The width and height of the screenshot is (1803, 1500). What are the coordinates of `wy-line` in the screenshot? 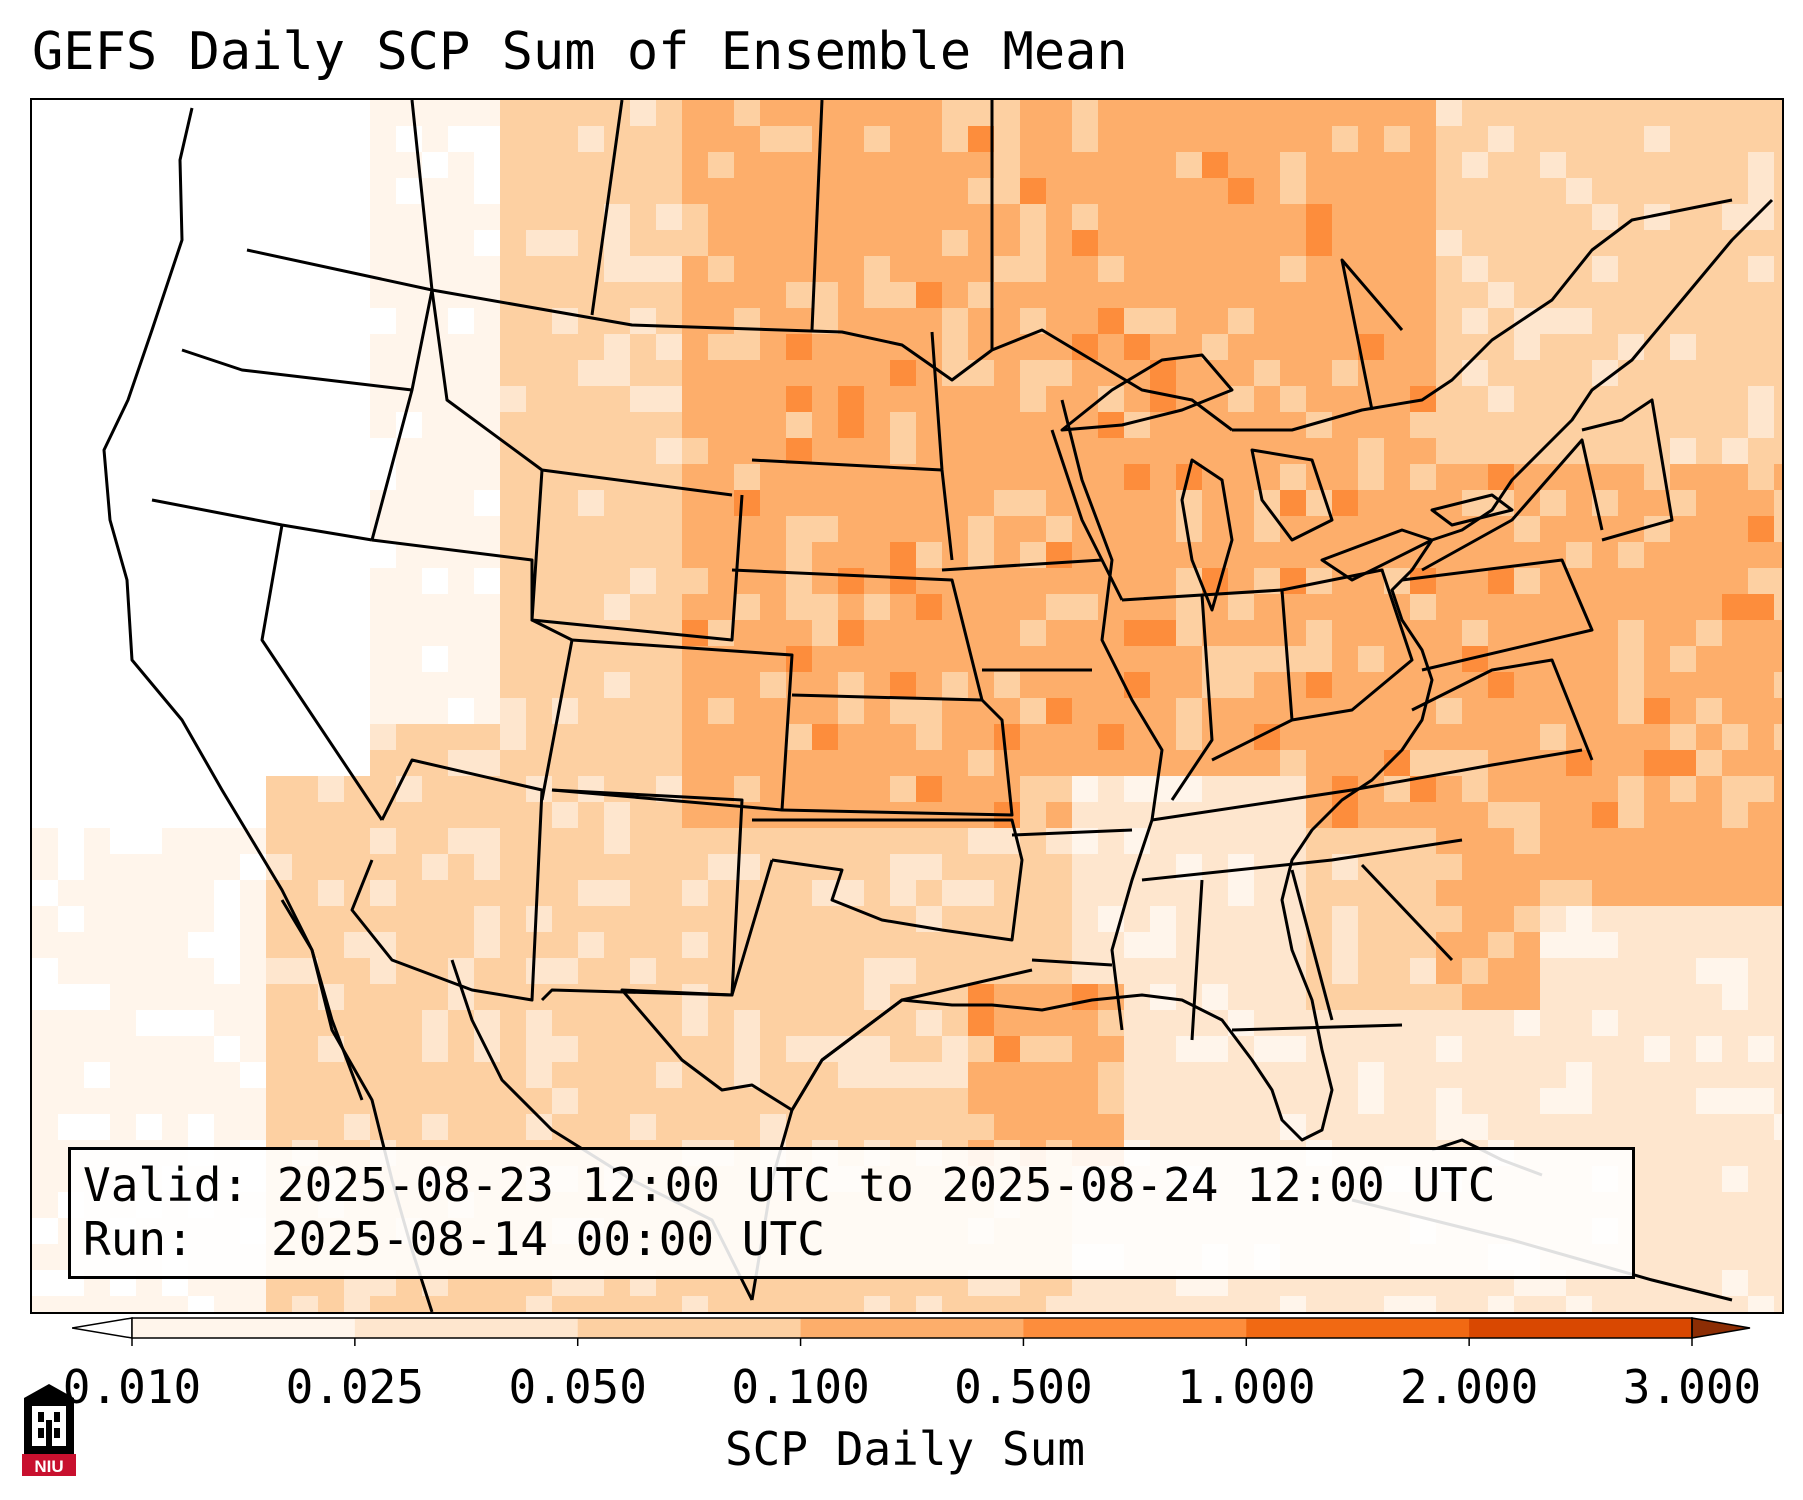 It's located at (637, 555).